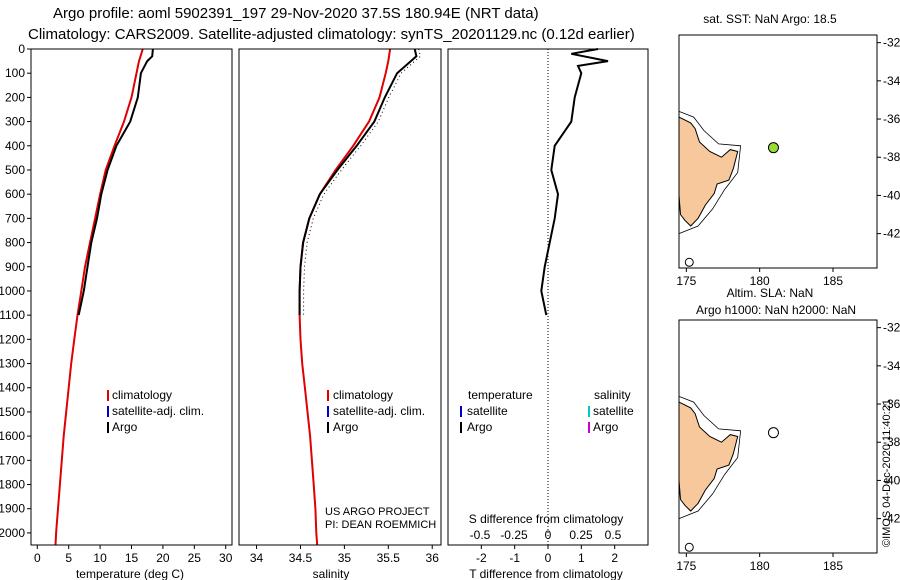 The width and height of the screenshot is (900, 580). What do you see at coordinates (613, 535) in the screenshot?
I see `s-tick-label: 0.5` at bounding box center [613, 535].